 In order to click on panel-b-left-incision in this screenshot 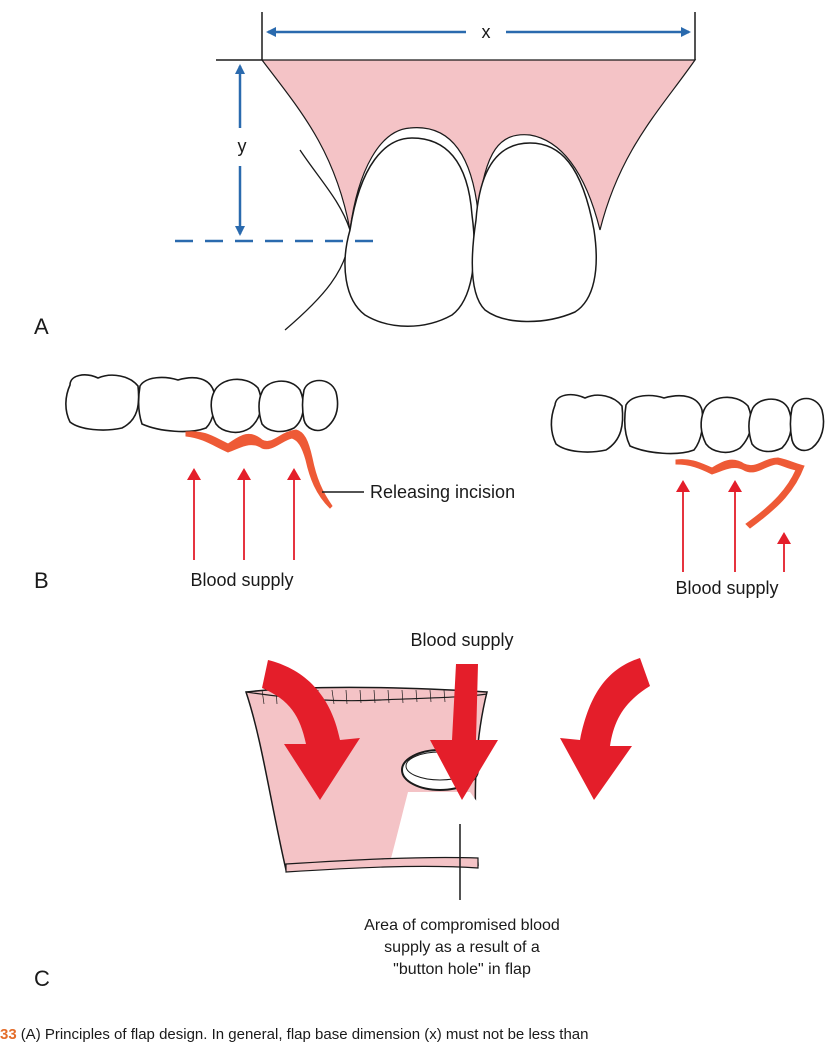, I will do `click(259, 469)`.